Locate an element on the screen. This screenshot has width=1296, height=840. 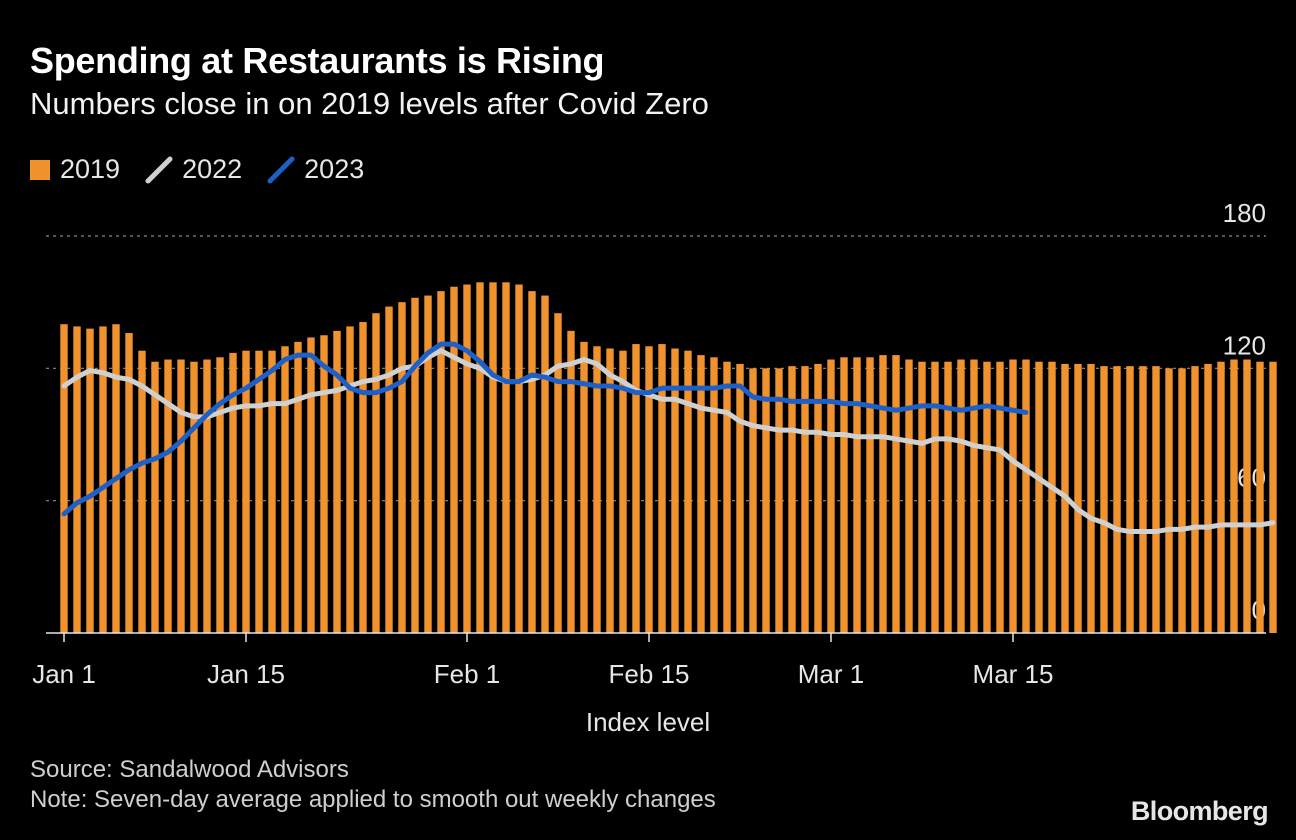
x-tick-label: Mar 1 is located at coordinates (831, 674).